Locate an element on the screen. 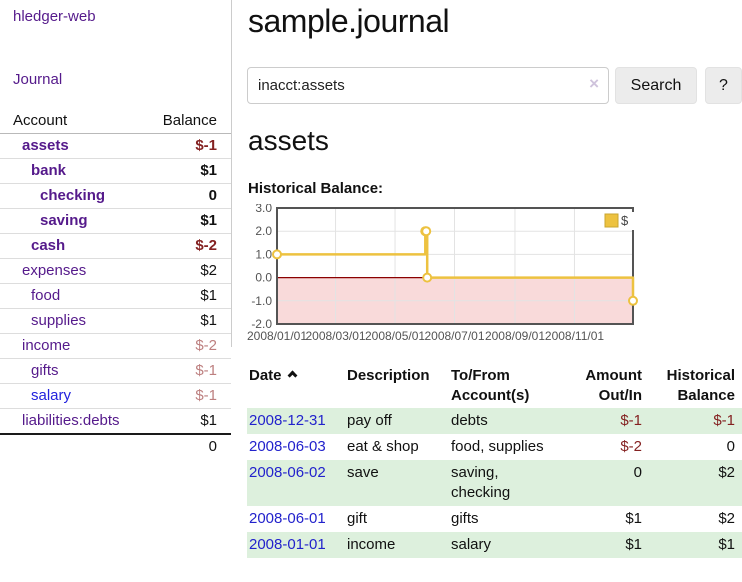 The image size is (742, 582). sidebar-account-link: income is located at coordinates (46, 345).